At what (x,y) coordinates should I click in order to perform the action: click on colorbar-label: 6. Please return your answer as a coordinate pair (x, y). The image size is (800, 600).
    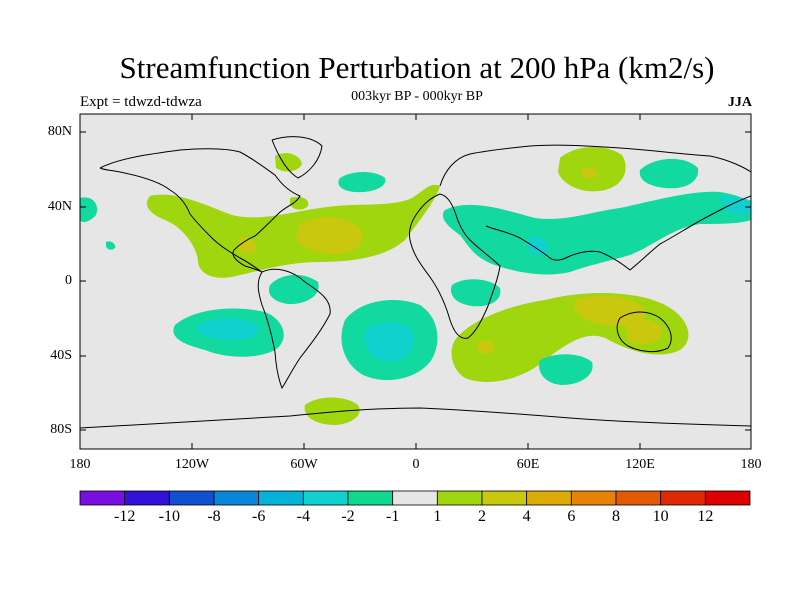
    Looking at the image, I should click on (571, 516).